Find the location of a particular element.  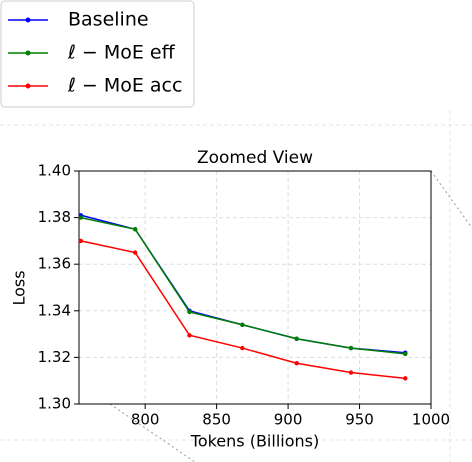

y-tick-label: 1.34 is located at coordinates (54, 310).